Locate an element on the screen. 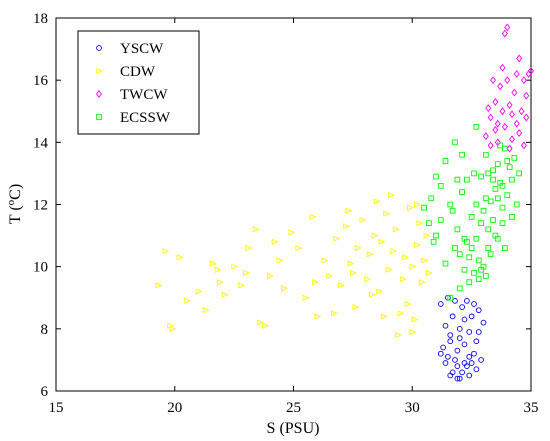 The height and width of the screenshot is (441, 550). y-tick-label: 10 is located at coordinates (40, 268).